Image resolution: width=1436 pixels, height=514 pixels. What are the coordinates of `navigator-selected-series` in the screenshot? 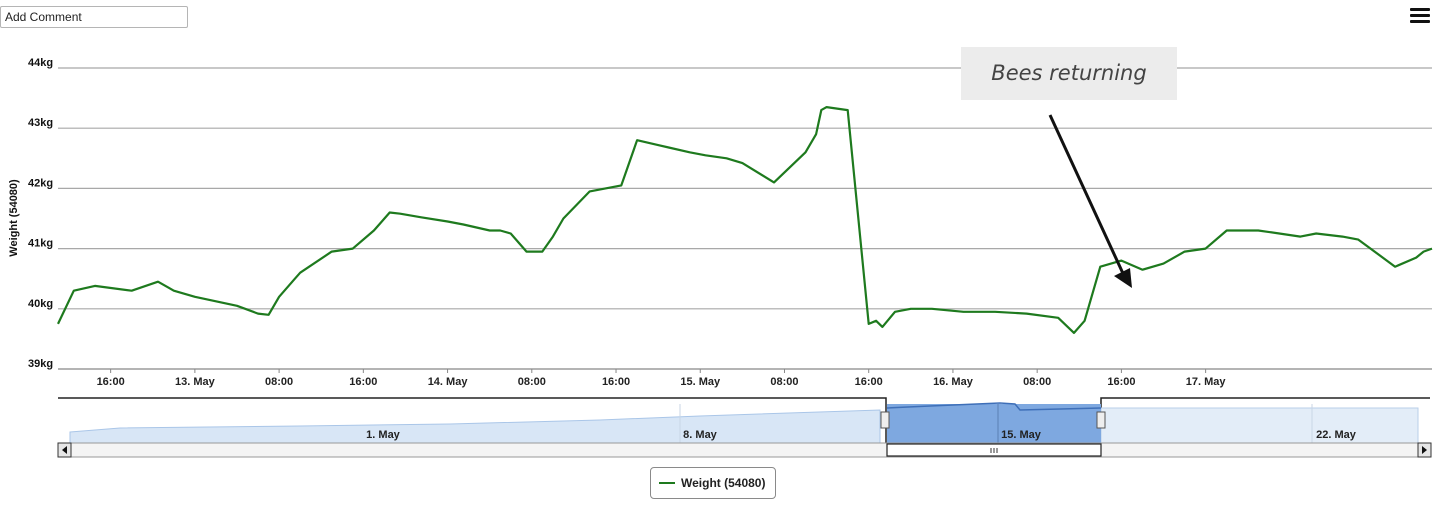 It's located at (994, 406).